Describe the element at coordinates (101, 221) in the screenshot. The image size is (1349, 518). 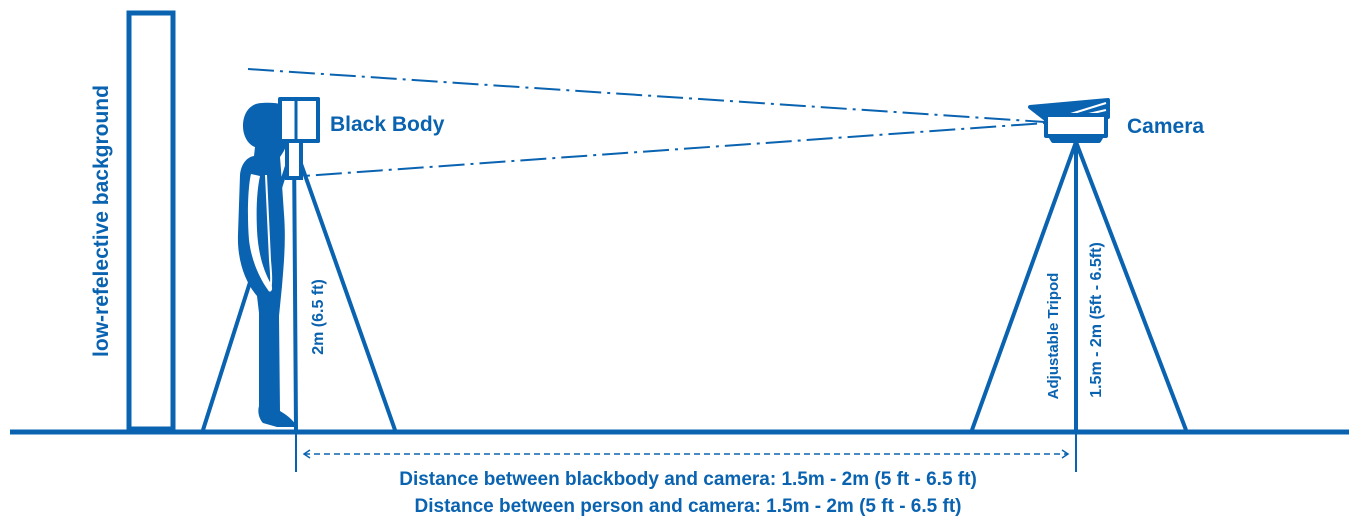
I see `background-label: low-refelective background` at that location.